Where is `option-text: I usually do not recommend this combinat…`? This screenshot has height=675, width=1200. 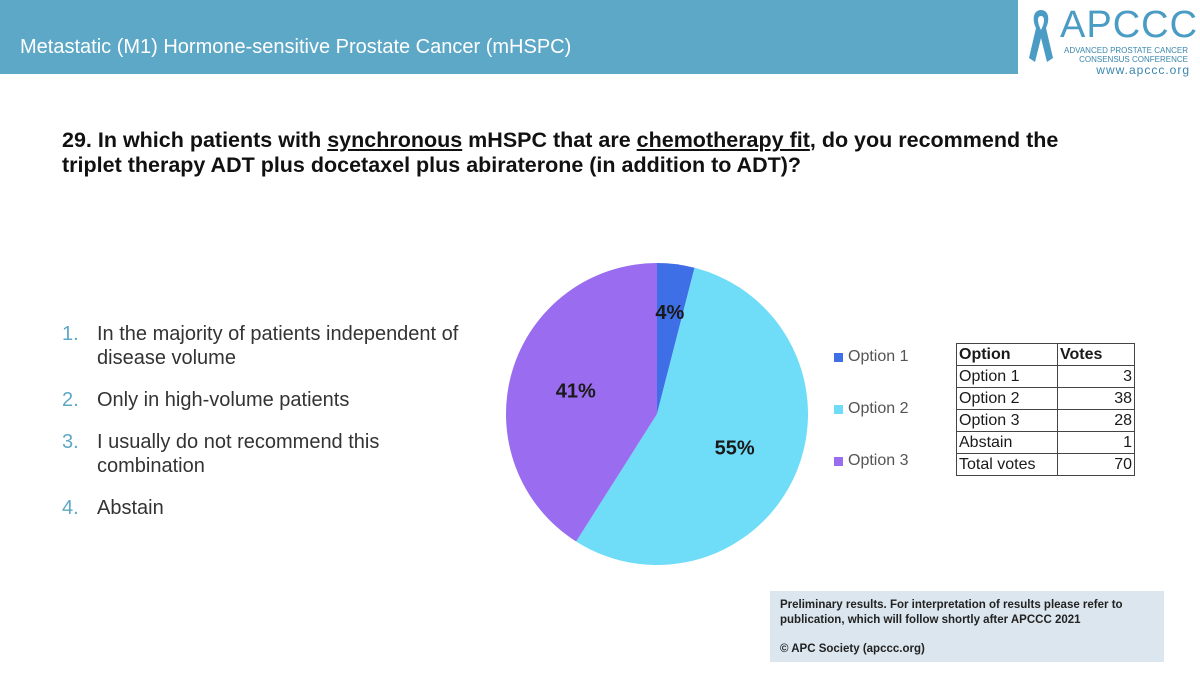 option-text: I usually do not recommend this combinat… is located at coordinates (238, 454).